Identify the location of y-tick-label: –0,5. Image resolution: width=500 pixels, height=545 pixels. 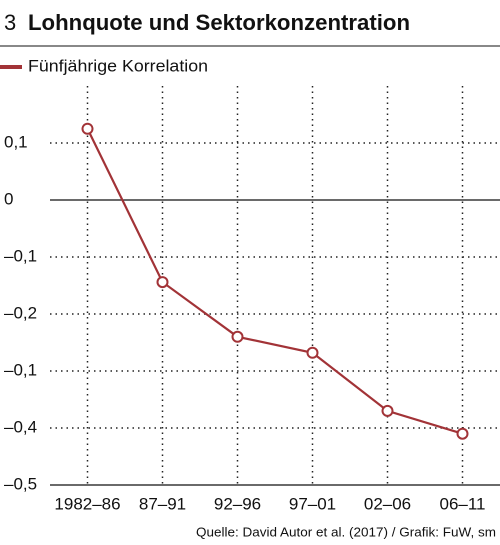
(20, 483).